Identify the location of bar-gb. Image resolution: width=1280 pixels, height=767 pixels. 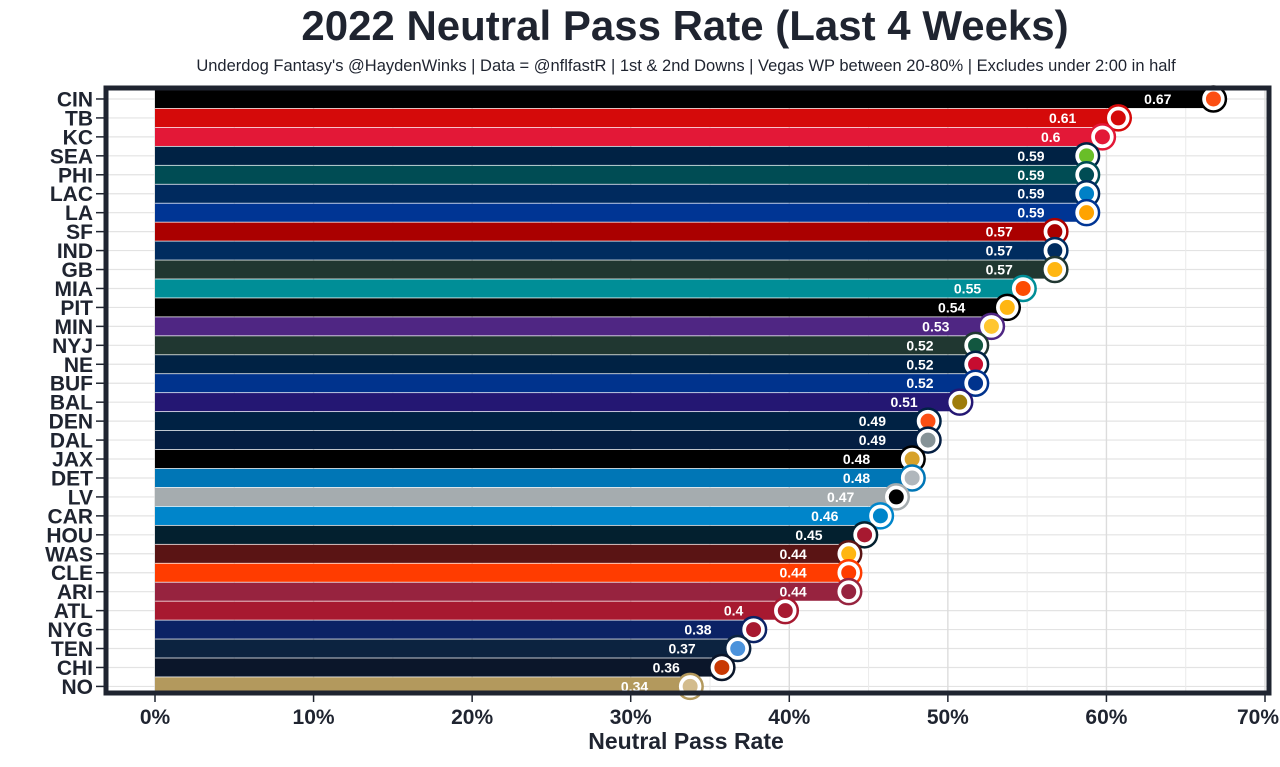
(607, 269).